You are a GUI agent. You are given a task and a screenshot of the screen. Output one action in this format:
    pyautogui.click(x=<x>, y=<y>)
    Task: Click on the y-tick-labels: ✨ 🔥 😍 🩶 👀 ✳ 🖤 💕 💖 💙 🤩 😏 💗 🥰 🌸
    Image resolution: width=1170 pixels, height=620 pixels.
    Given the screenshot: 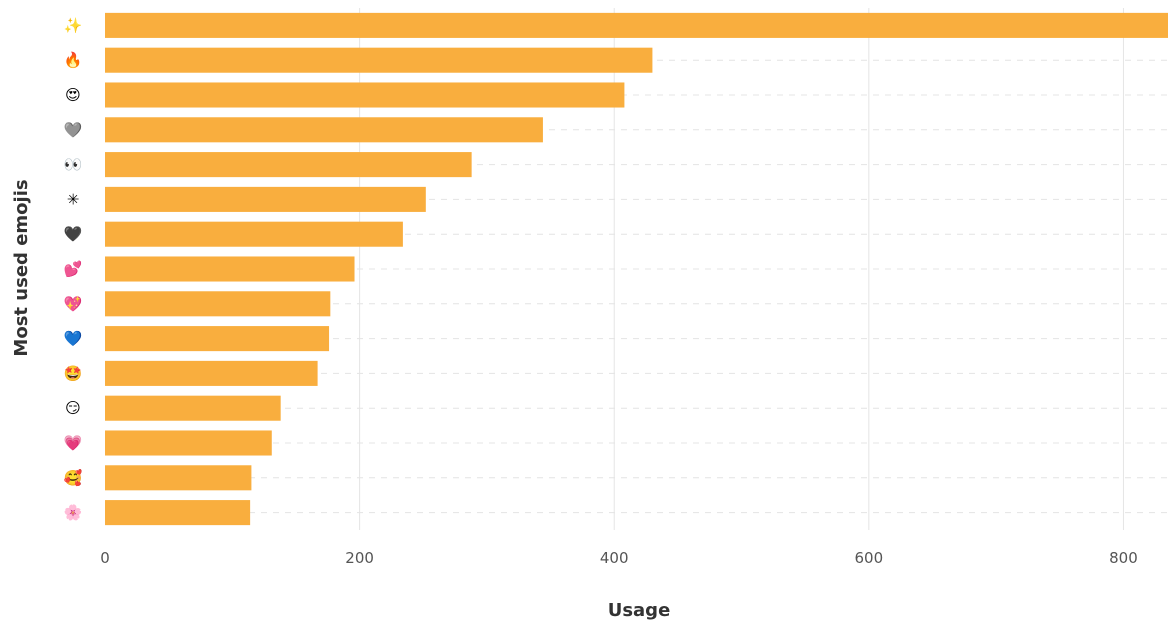 What is the action you would take?
    pyautogui.click(x=73, y=268)
    